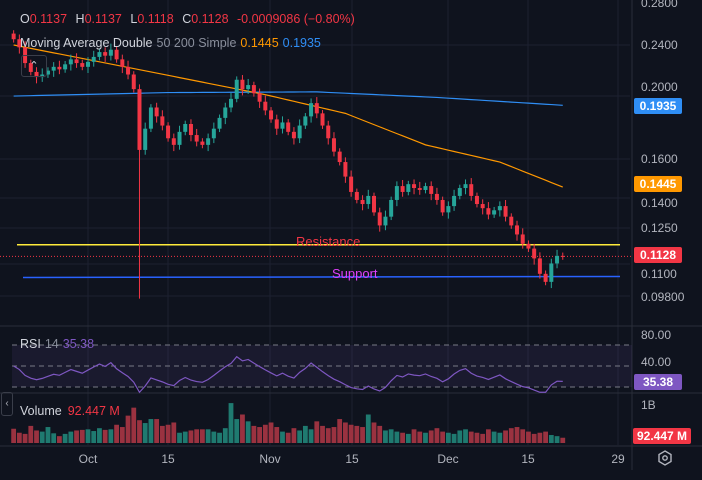 The image size is (702, 480). Describe the element at coordinates (656, 335) in the screenshot. I see `rsi-tick: 80.00` at that location.